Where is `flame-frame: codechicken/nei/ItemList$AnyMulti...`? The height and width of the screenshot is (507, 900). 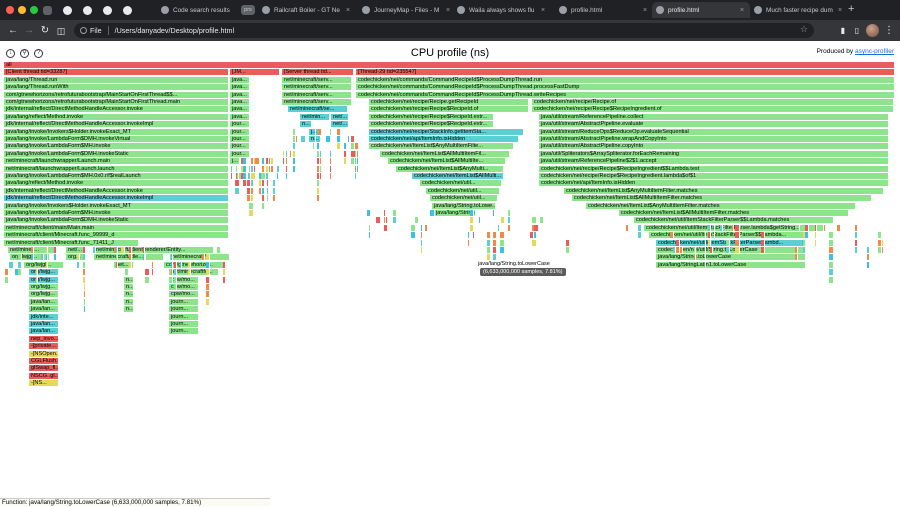 flame-frame: codechicken/nei/ItemList$AnyMulti... is located at coordinates (450, 169).